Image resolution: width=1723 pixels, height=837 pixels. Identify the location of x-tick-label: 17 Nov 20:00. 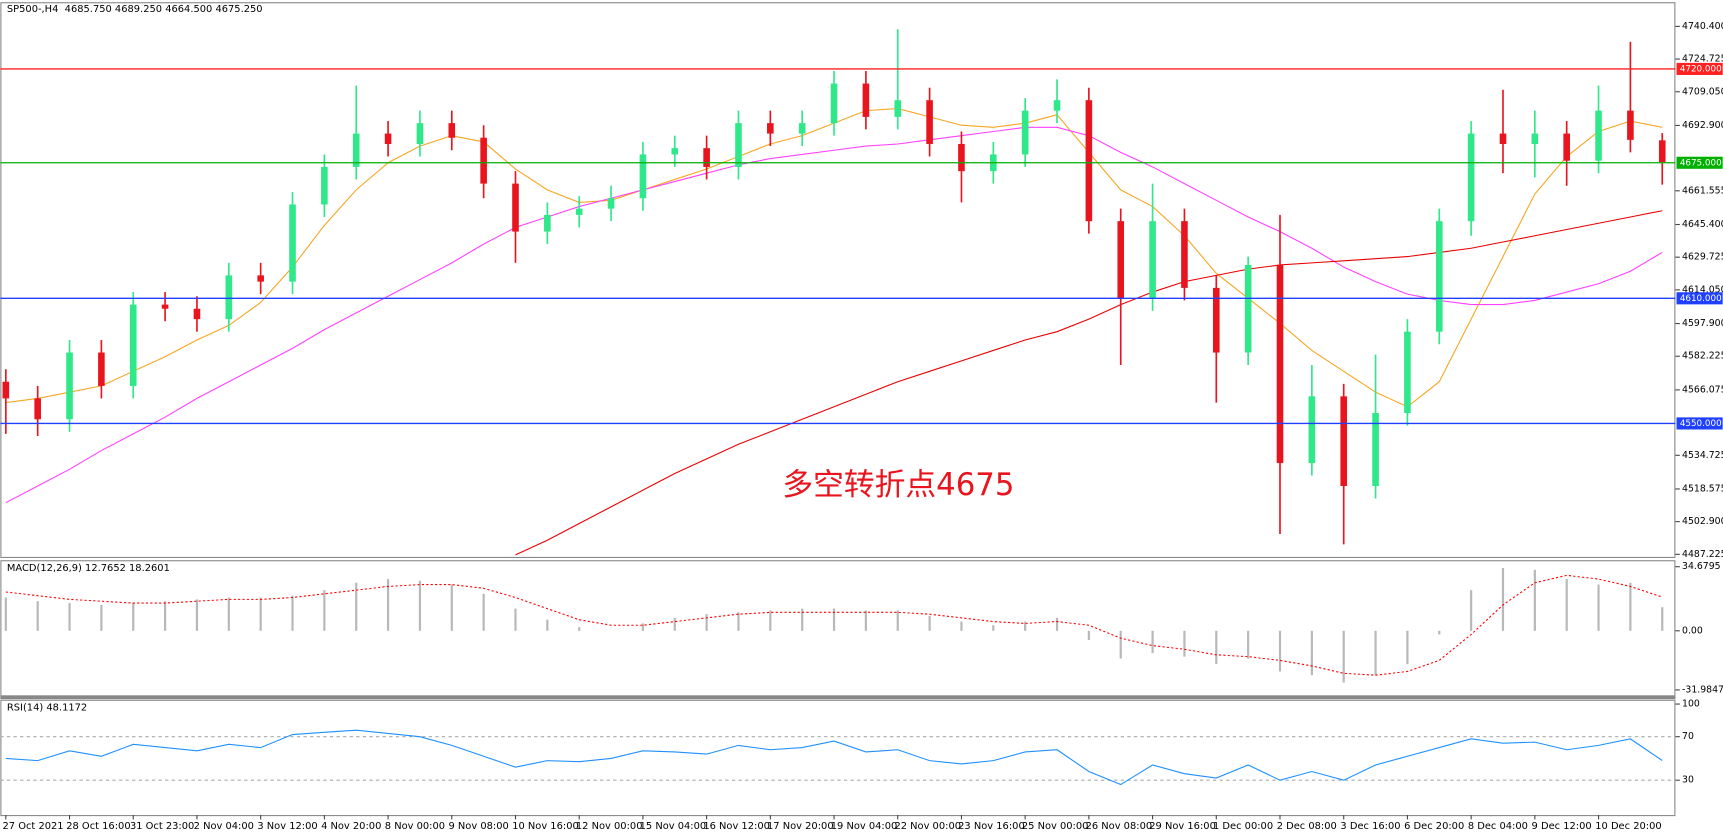
(800, 826).